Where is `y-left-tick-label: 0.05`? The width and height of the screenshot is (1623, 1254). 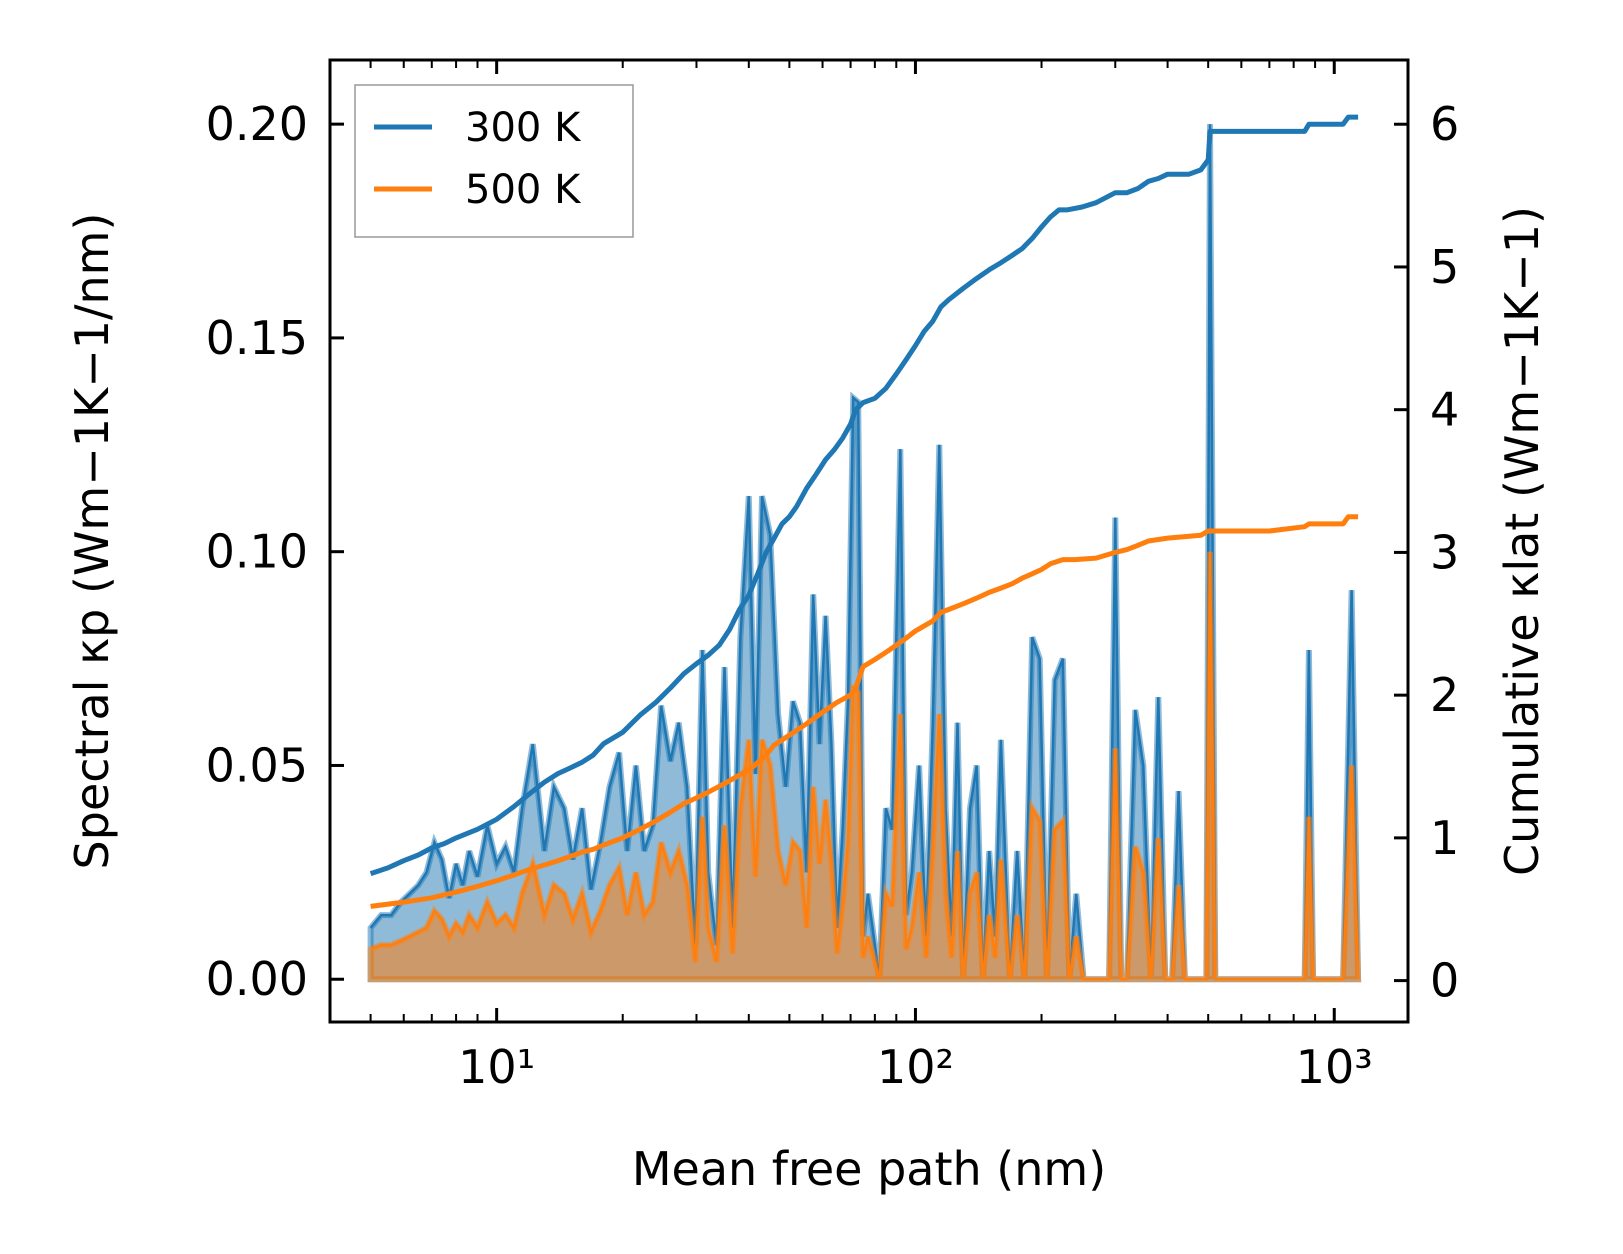 y-left-tick-label: 0.05 is located at coordinates (257, 765).